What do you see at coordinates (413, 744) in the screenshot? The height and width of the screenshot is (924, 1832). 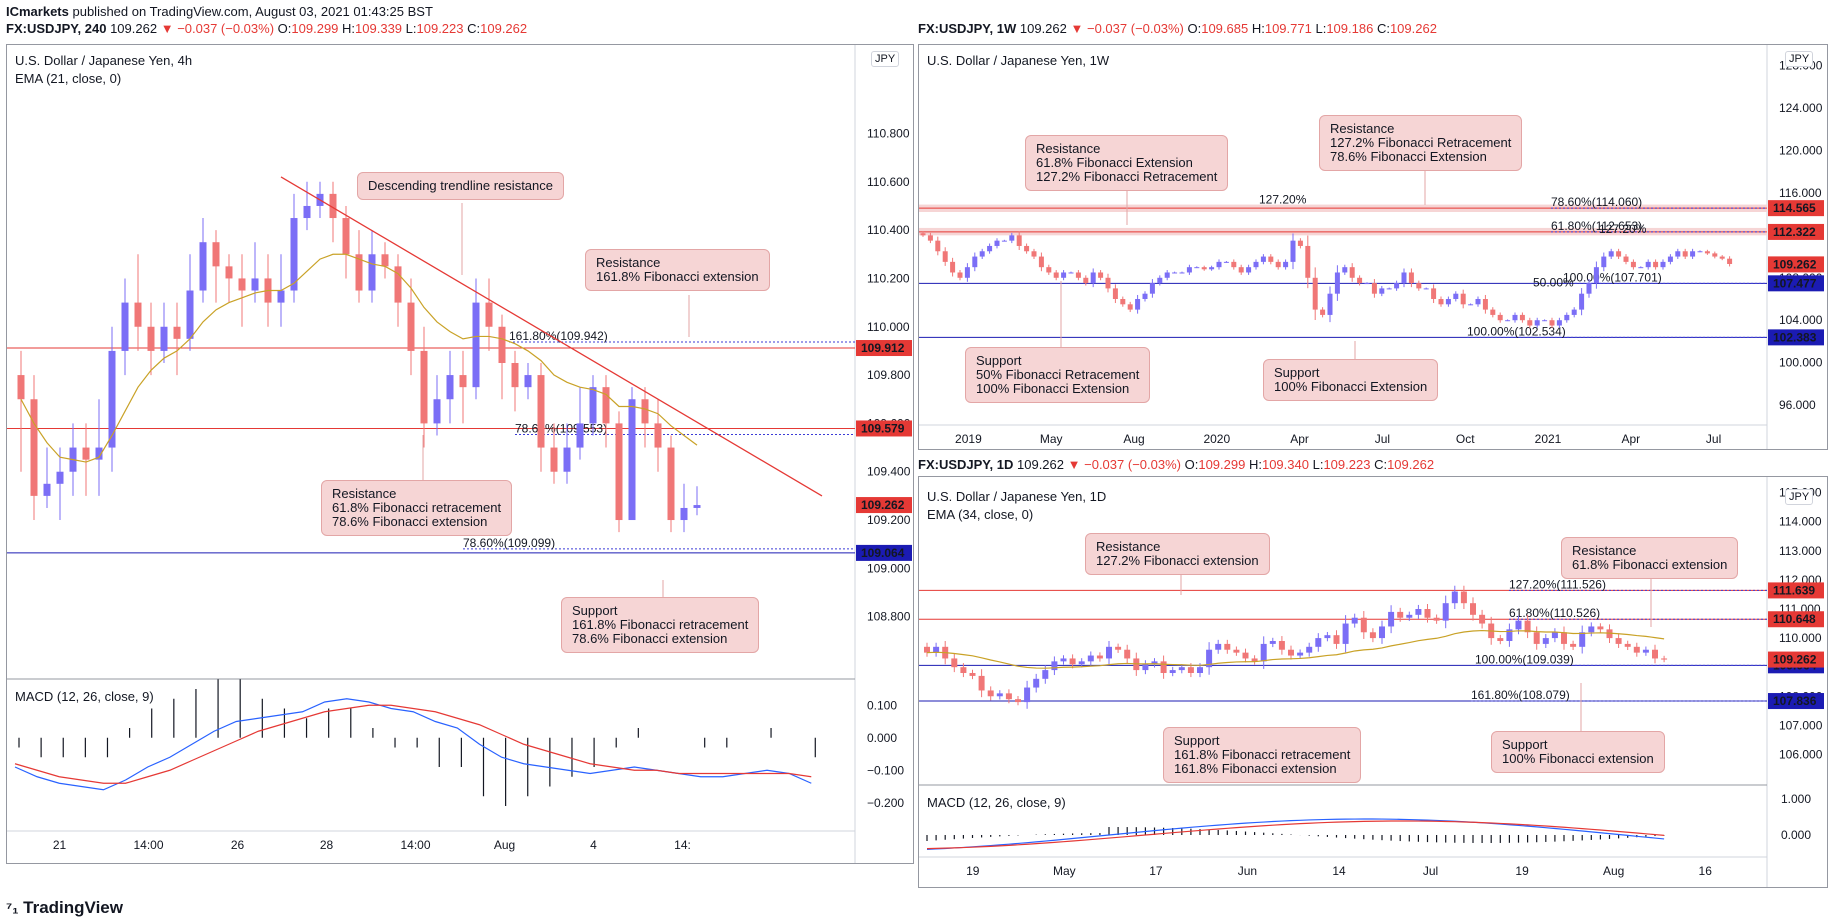 I see `macd-line` at bounding box center [413, 744].